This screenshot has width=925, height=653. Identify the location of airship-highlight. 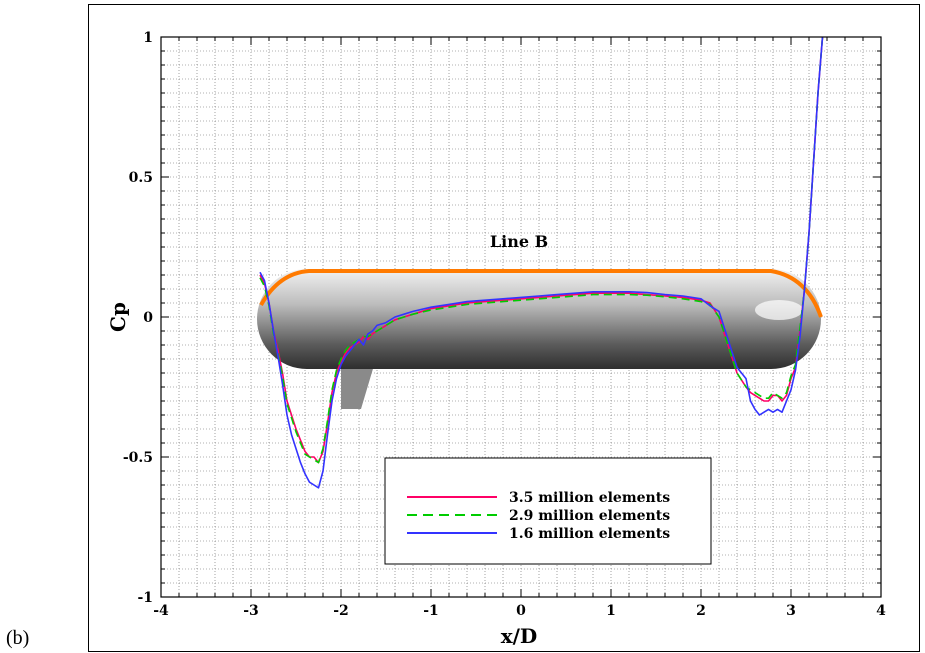
(779, 310).